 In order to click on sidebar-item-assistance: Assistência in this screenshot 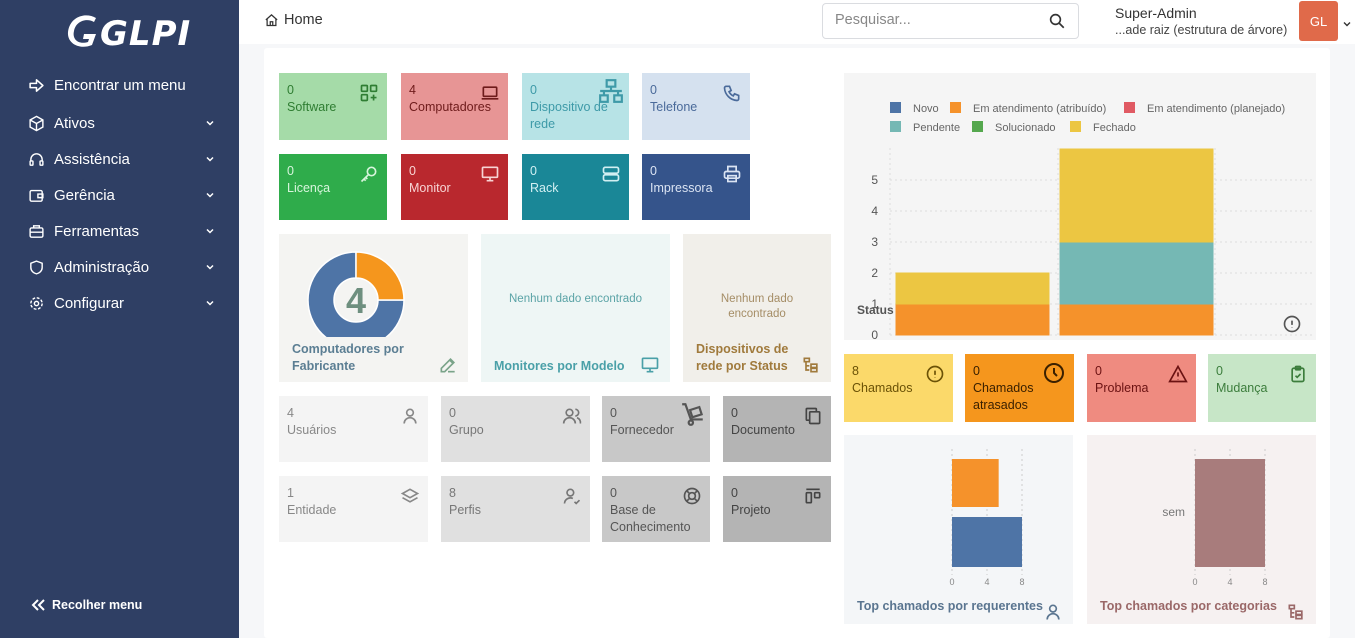, I will do `click(119, 159)`.